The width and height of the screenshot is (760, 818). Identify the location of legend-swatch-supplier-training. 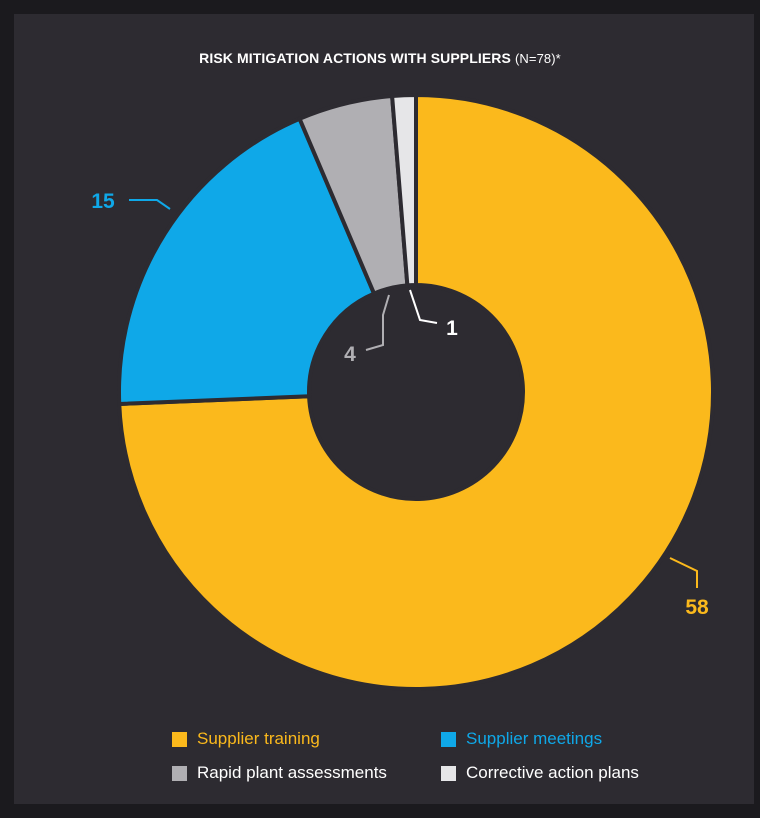
(179, 739).